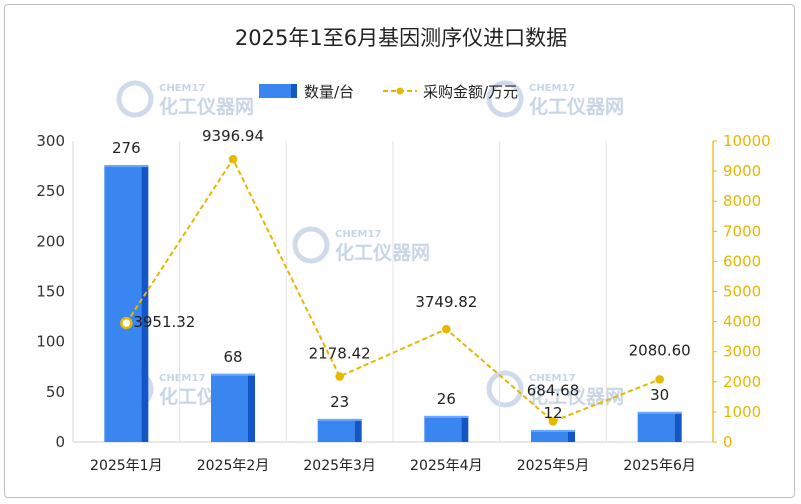 The width and height of the screenshot is (801, 504). Describe the element at coordinates (233, 466) in the screenshot. I see `x-tick-label: 2025年2月` at that location.